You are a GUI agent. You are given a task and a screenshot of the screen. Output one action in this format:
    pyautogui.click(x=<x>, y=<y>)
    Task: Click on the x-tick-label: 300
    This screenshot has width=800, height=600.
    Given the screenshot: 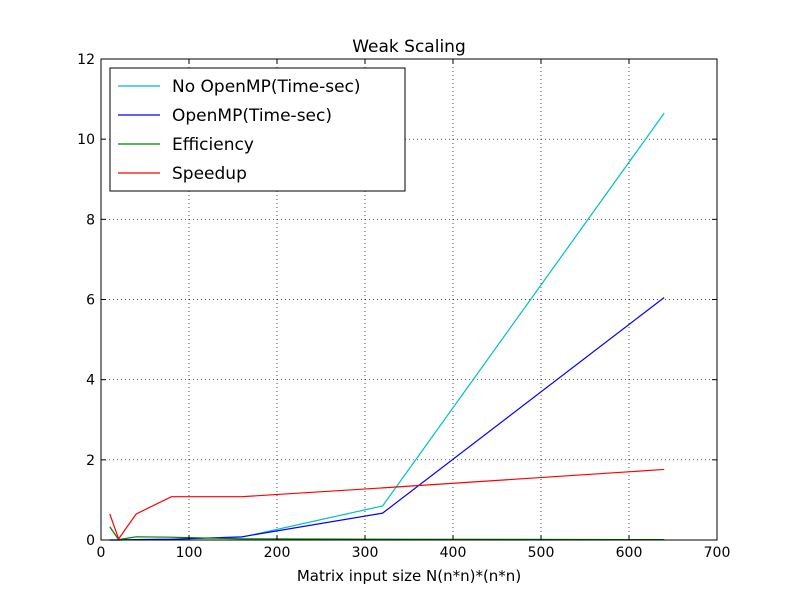 What is the action you would take?
    pyautogui.click(x=365, y=553)
    